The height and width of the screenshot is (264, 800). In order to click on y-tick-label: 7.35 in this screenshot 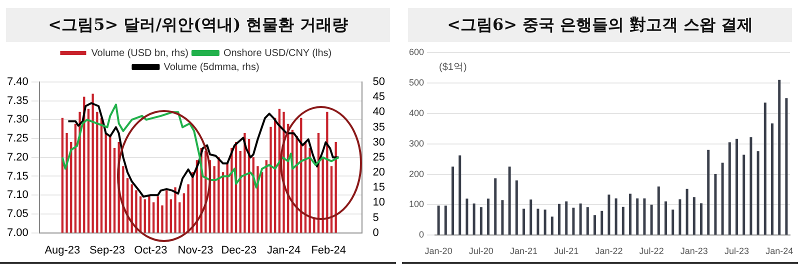, I will do `click(17, 100)`.